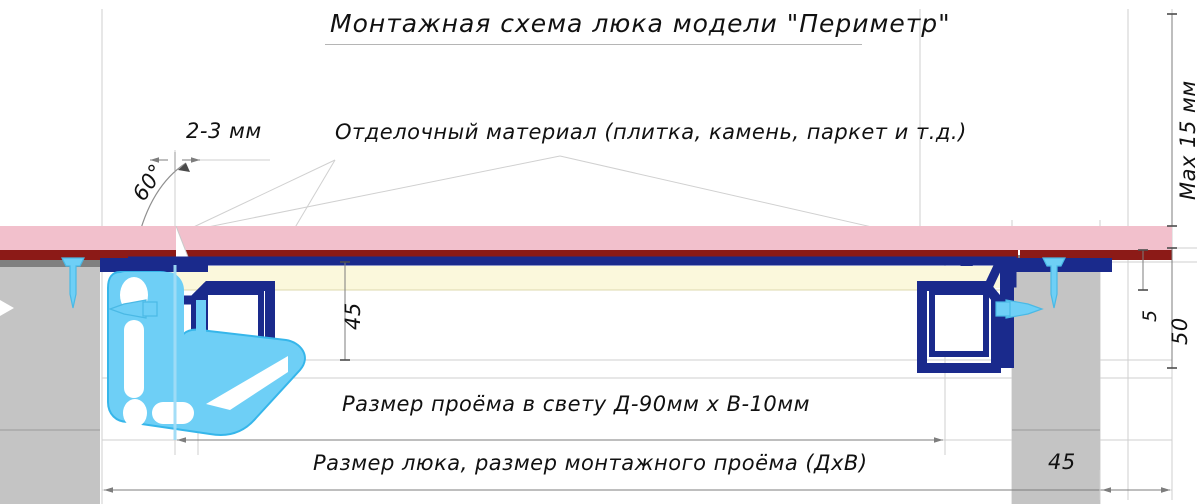 This screenshot has height=504, width=1197. Describe the element at coordinates (206, 352) in the screenshot. I see `hinge-mechanism` at that location.